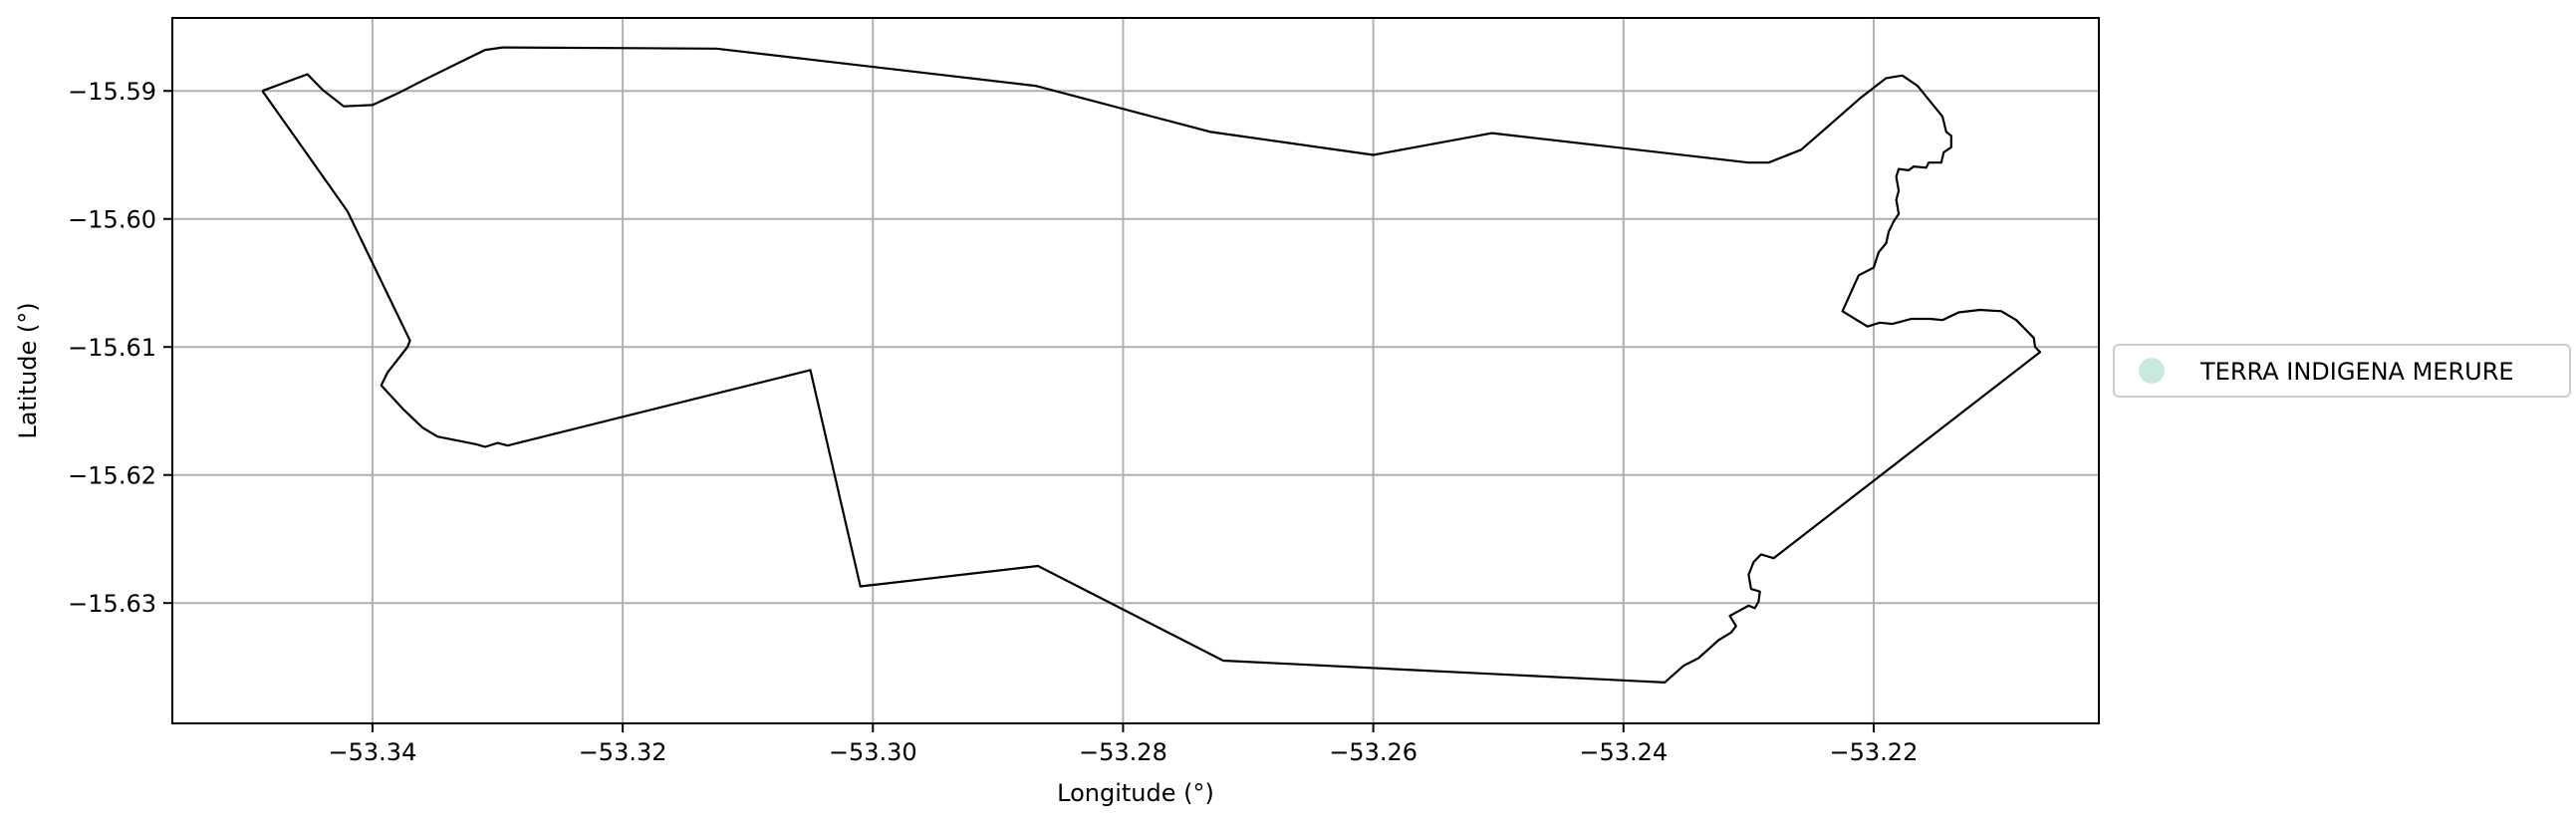 Image resolution: width=2576 pixels, height=829 pixels. Describe the element at coordinates (623, 752) in the screenshot. I see `x-tick-label: −53.32` at that location.